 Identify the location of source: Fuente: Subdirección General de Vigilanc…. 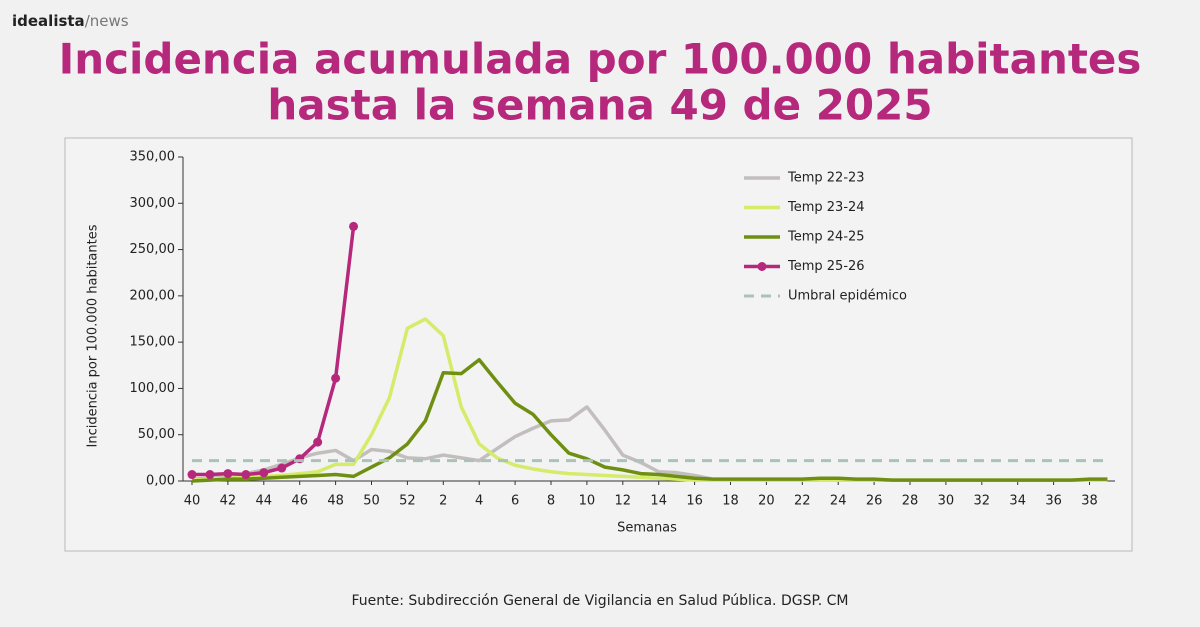
(600, 601).